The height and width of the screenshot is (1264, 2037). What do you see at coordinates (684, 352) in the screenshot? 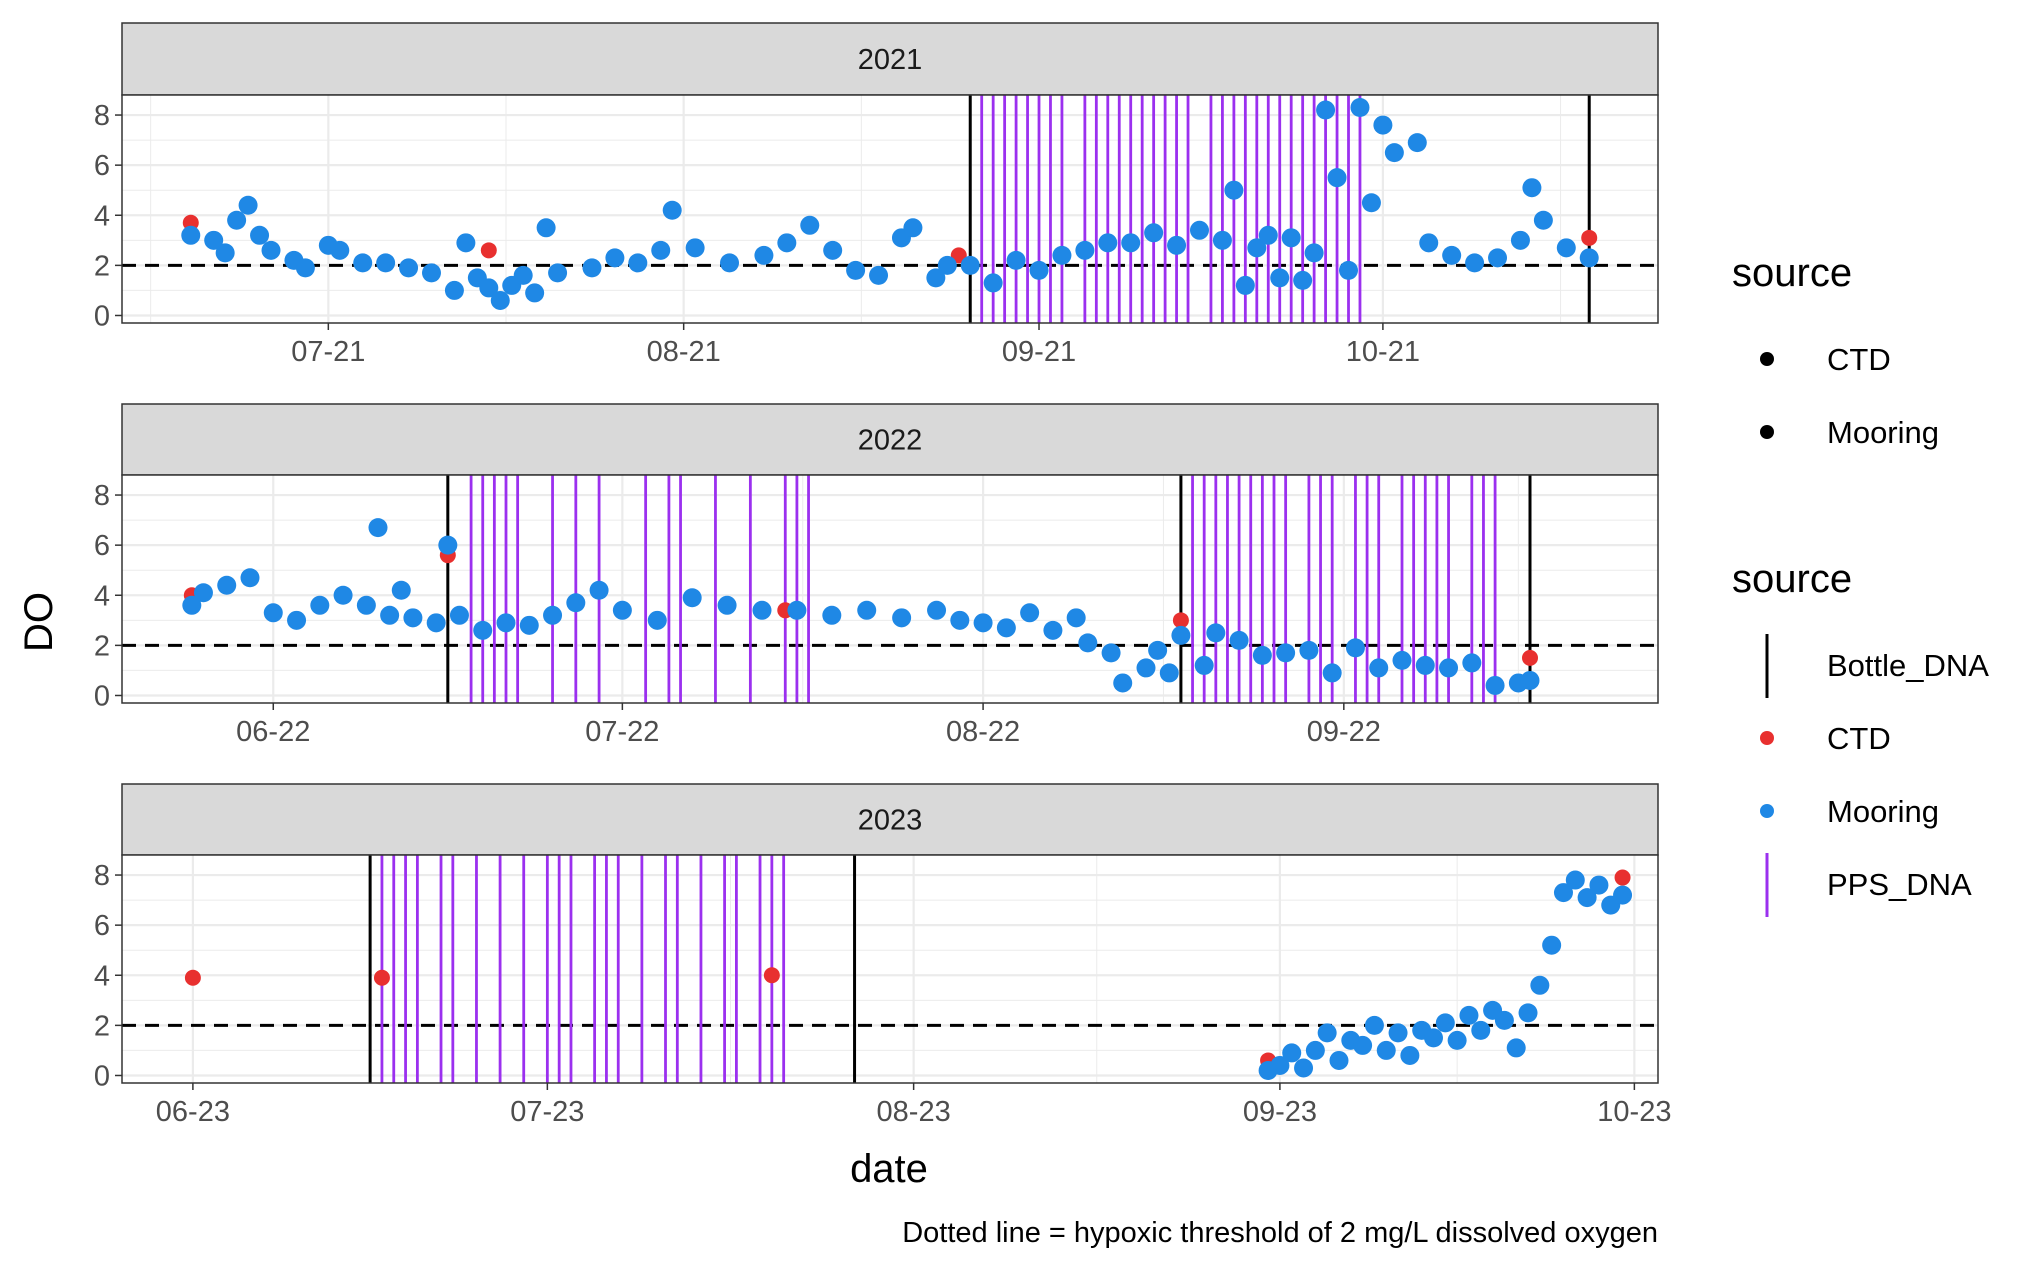
I see `x-tick-label: 08-21` at bounding box center [684, 352].